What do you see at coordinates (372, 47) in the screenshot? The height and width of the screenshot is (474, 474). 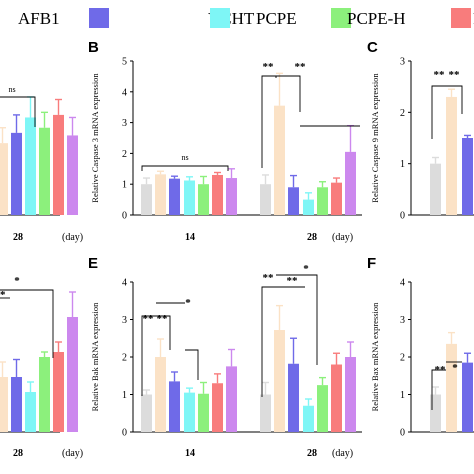 I see `panel-letter-c: C` at bounding box center [372, 47].